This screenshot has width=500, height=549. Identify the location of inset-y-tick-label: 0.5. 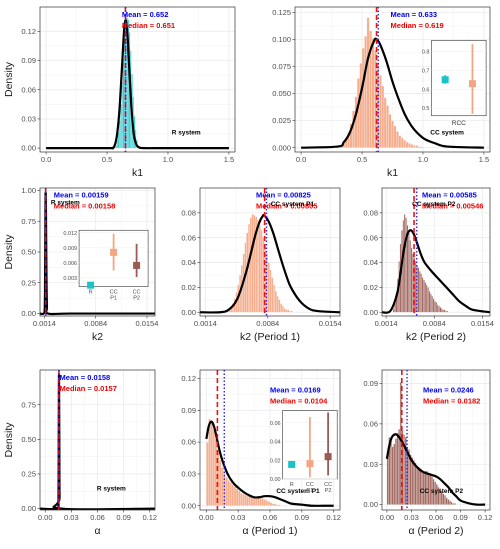
(426, 109).